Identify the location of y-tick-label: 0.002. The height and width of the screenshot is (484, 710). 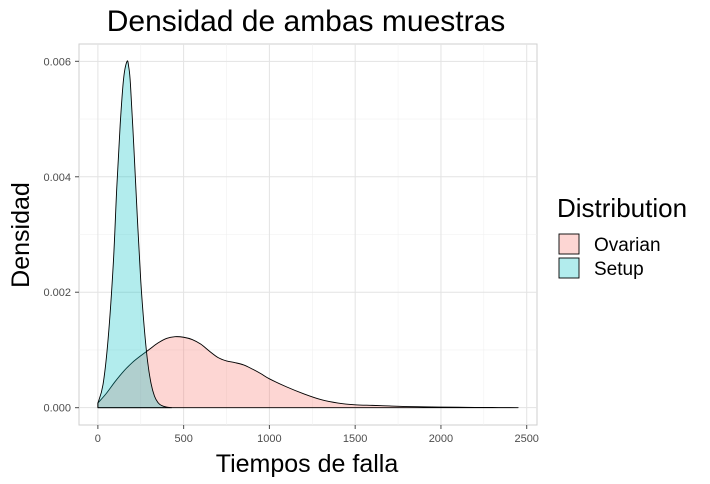
(57, 293).